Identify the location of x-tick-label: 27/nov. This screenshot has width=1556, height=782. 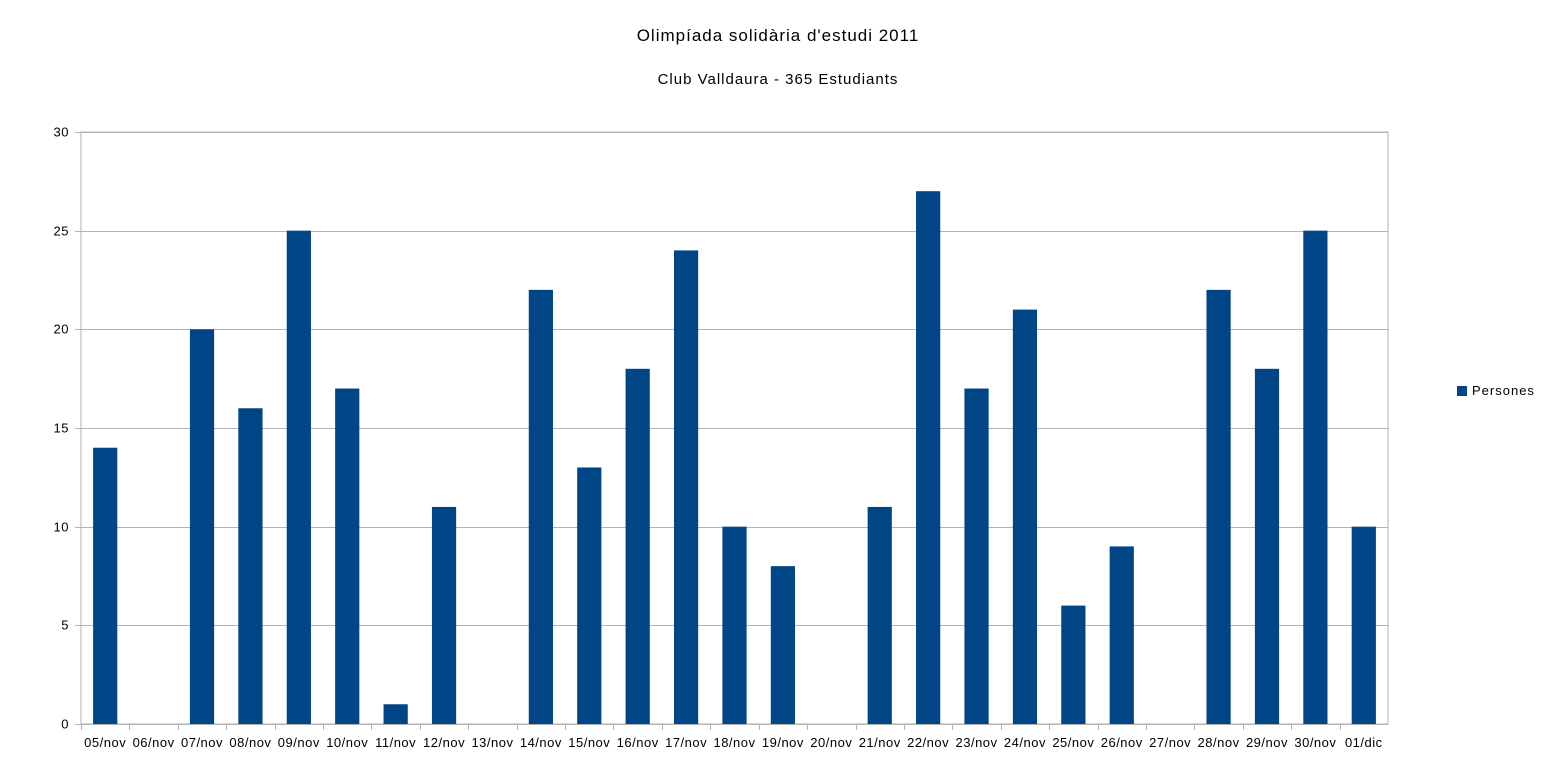
(1170, 742).